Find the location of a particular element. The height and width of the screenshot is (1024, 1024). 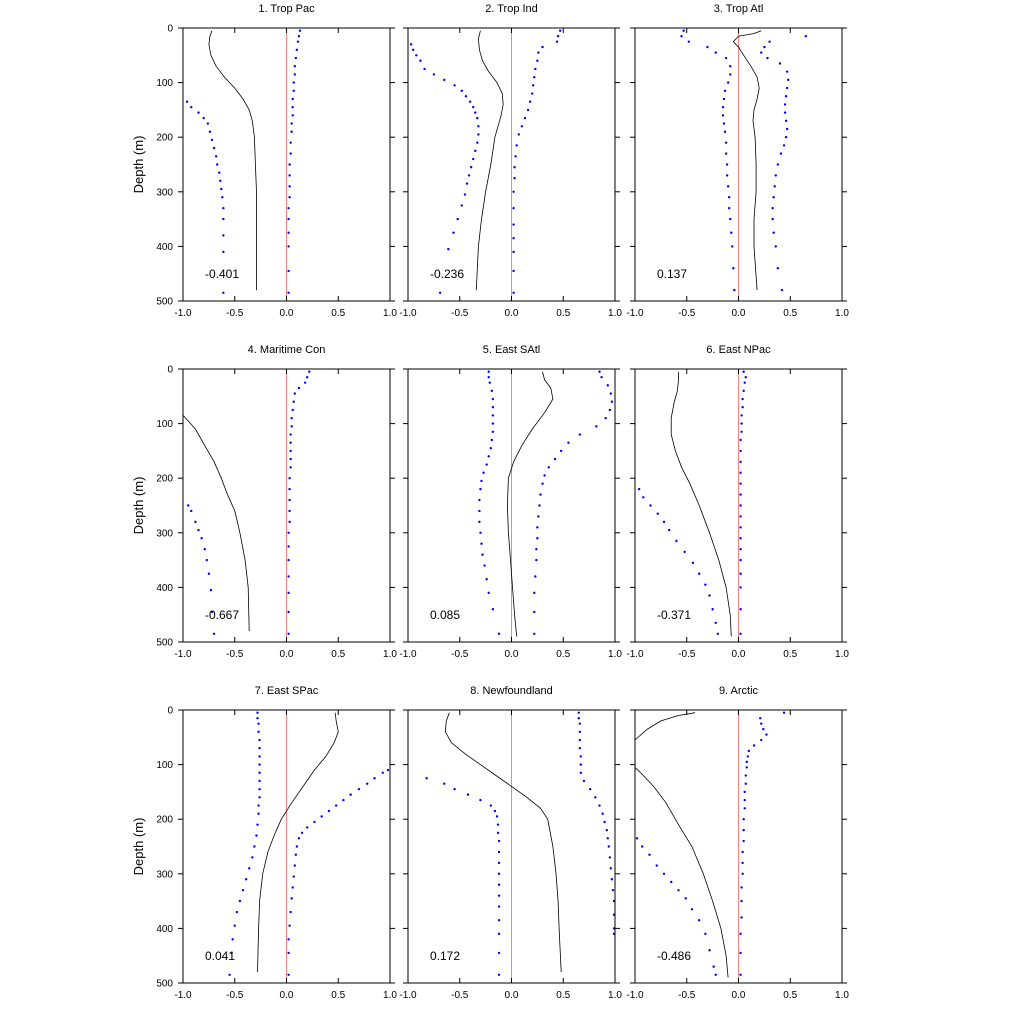

y-tick-label: 500 is located at coordinates (164, 302).